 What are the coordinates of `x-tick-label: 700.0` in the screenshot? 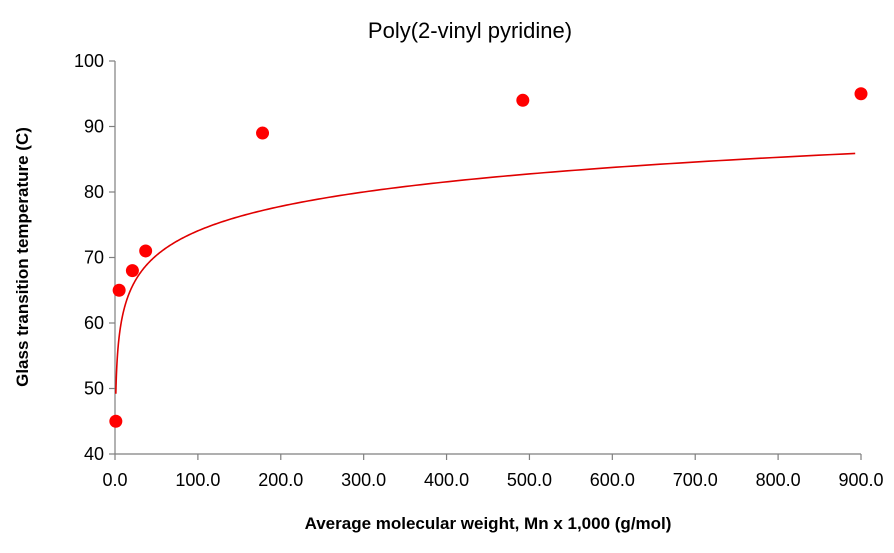 It's located at (695, 480).